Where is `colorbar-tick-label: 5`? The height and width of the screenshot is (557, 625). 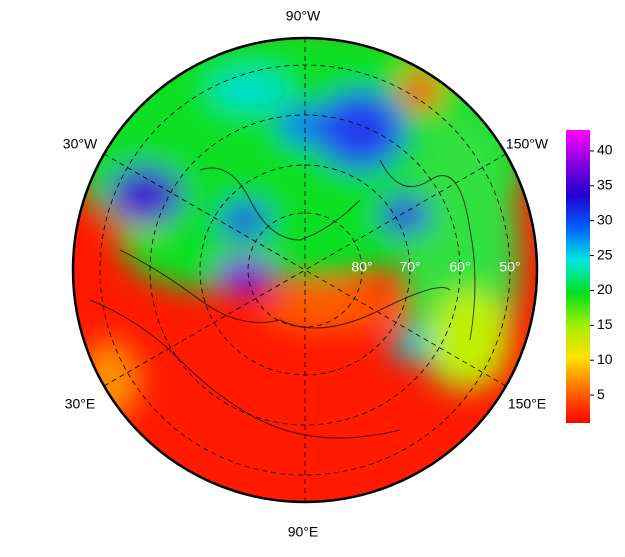
colorbar-tick-label: 5 is located at coordinates (601, 394).